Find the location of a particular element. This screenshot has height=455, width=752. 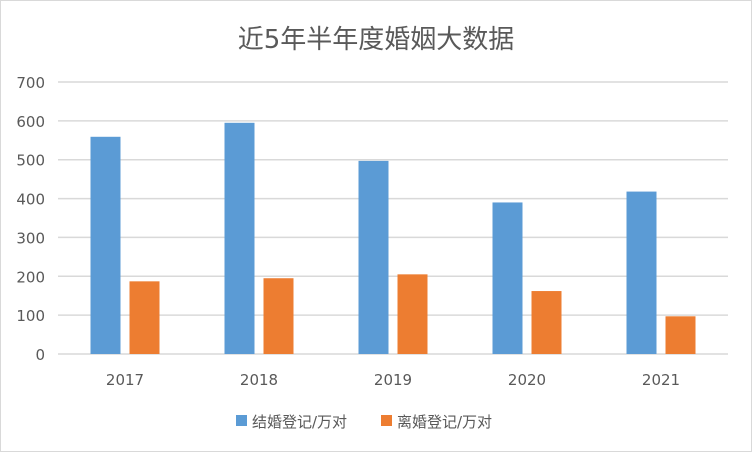

x-tick-label: 2020 is located at coordinates (527, 380).